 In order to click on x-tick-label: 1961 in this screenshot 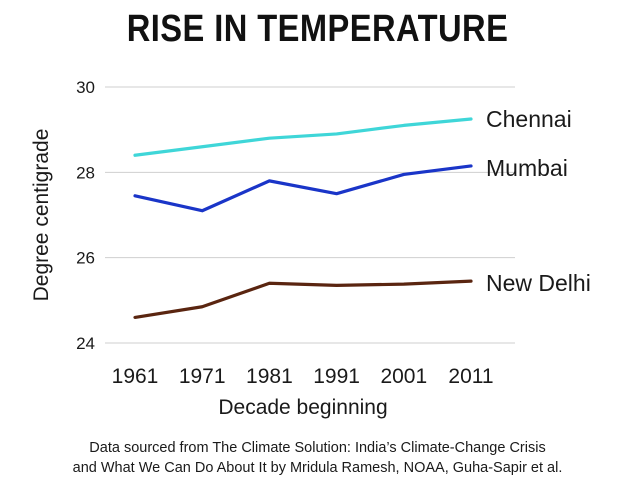, I will do `click(135, 376)`.